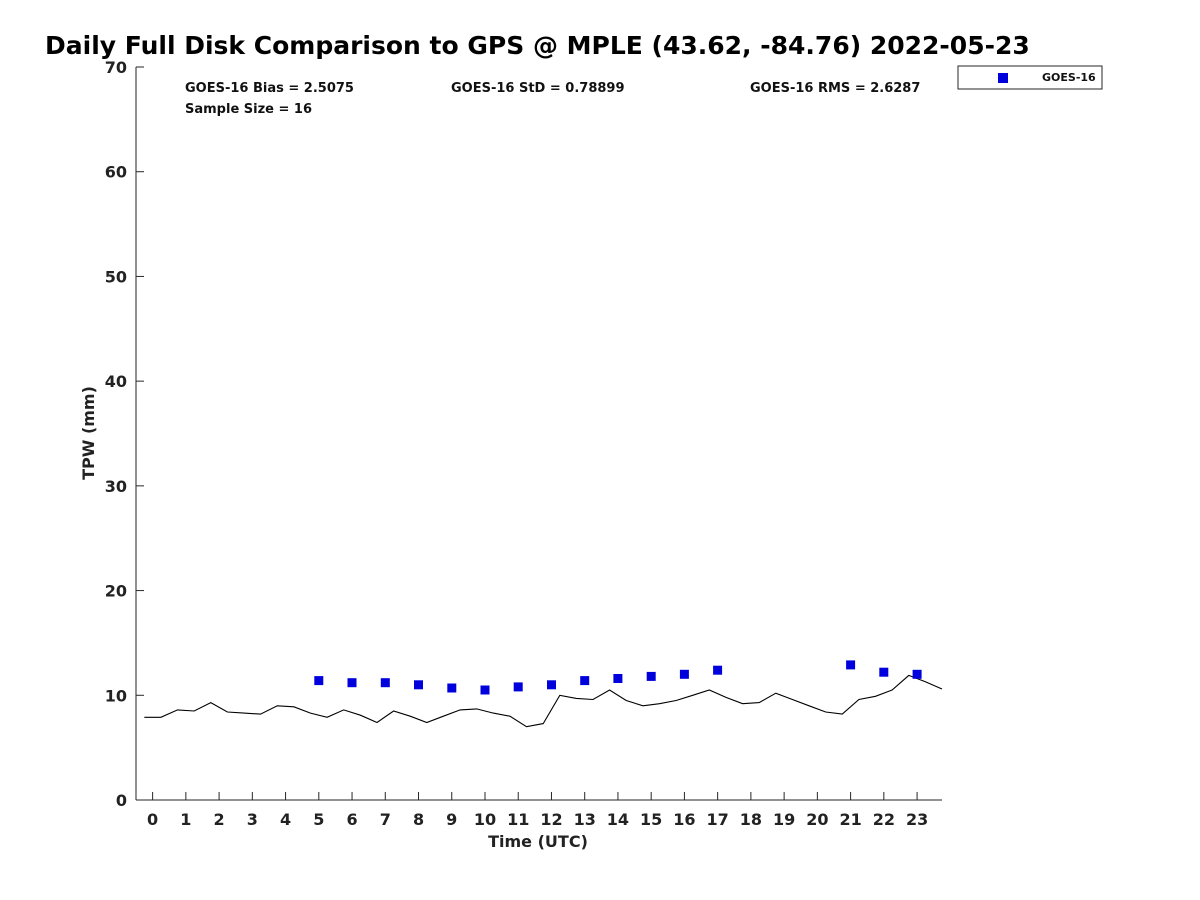 This screenshot has height=900, width=1200. What do you see at coordinates (651, 819) in the screenshot?
I see `x-tick-label: 15` at bounding box center [651, 819].